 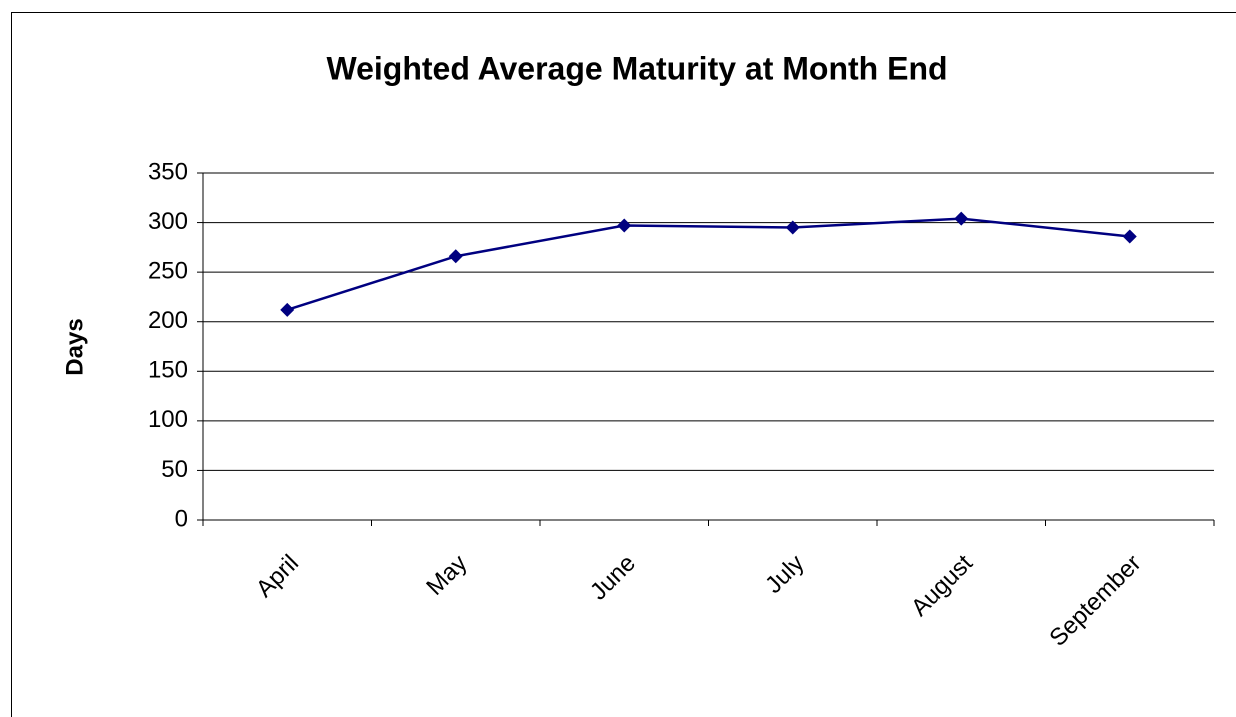 What do you see at coordinates (708, 264) in the screenshot?
I see `series-line` at bounding box center [708, 264].